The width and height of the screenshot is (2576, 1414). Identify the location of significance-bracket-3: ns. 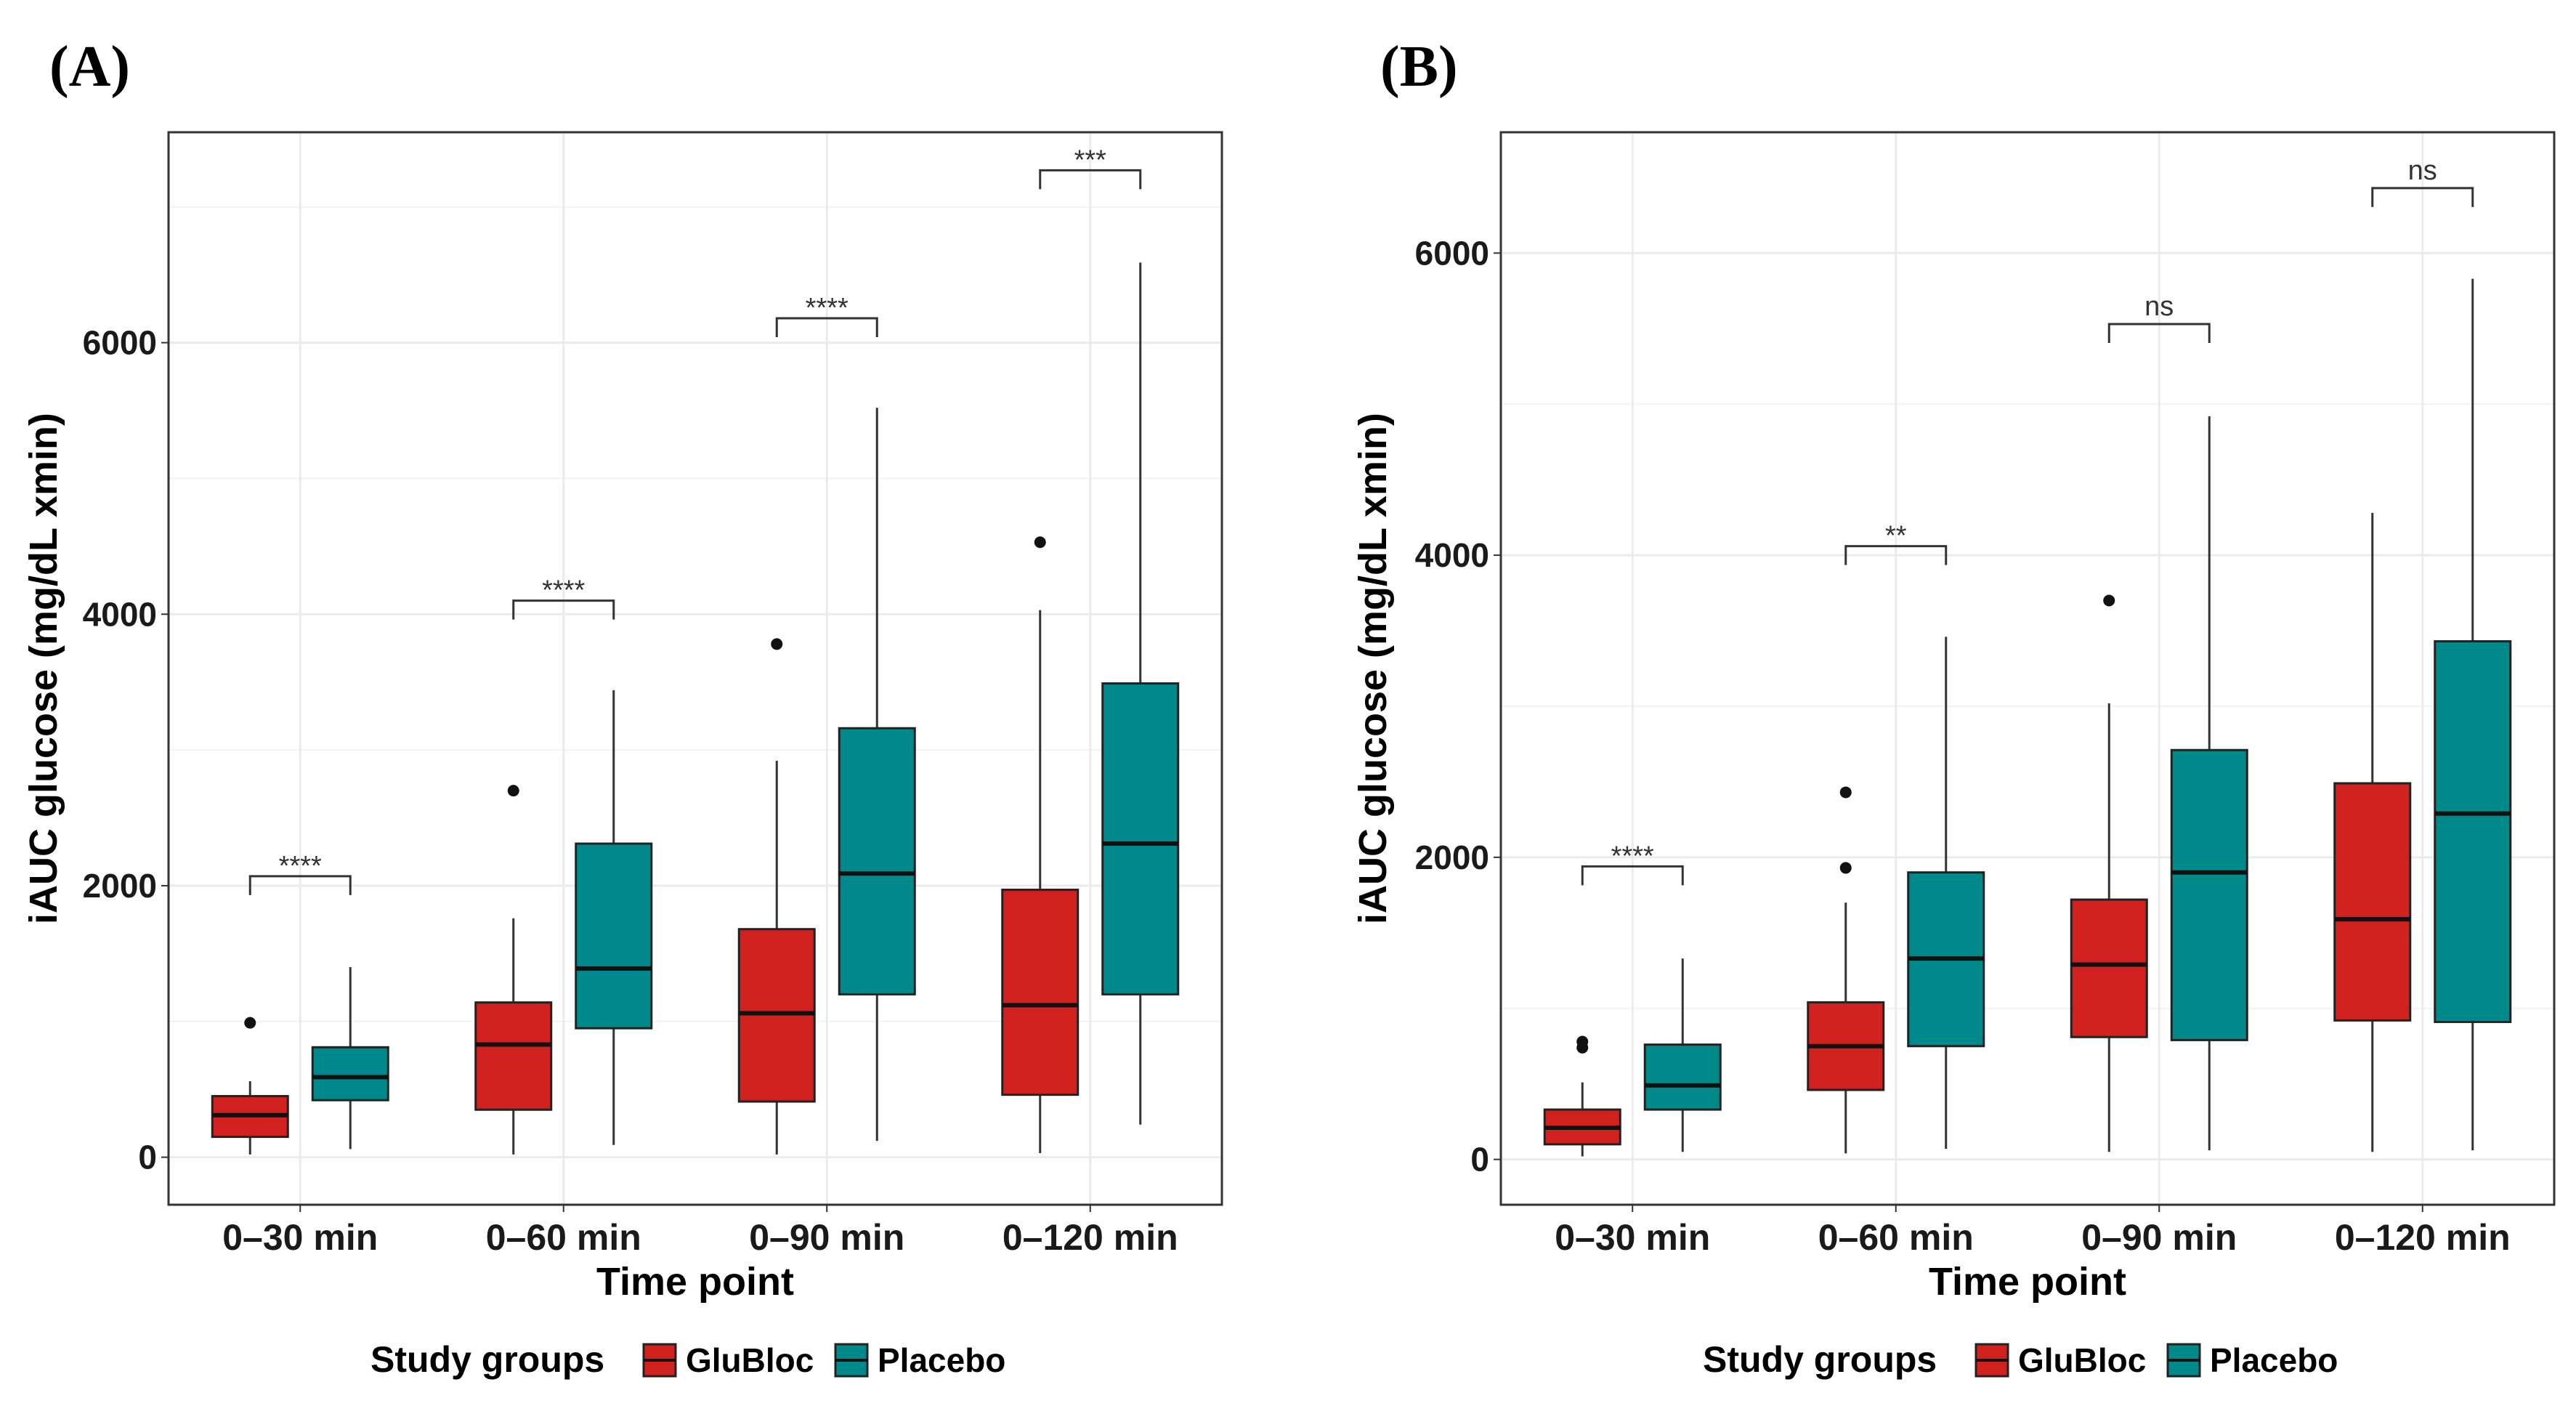
(2159, 317).